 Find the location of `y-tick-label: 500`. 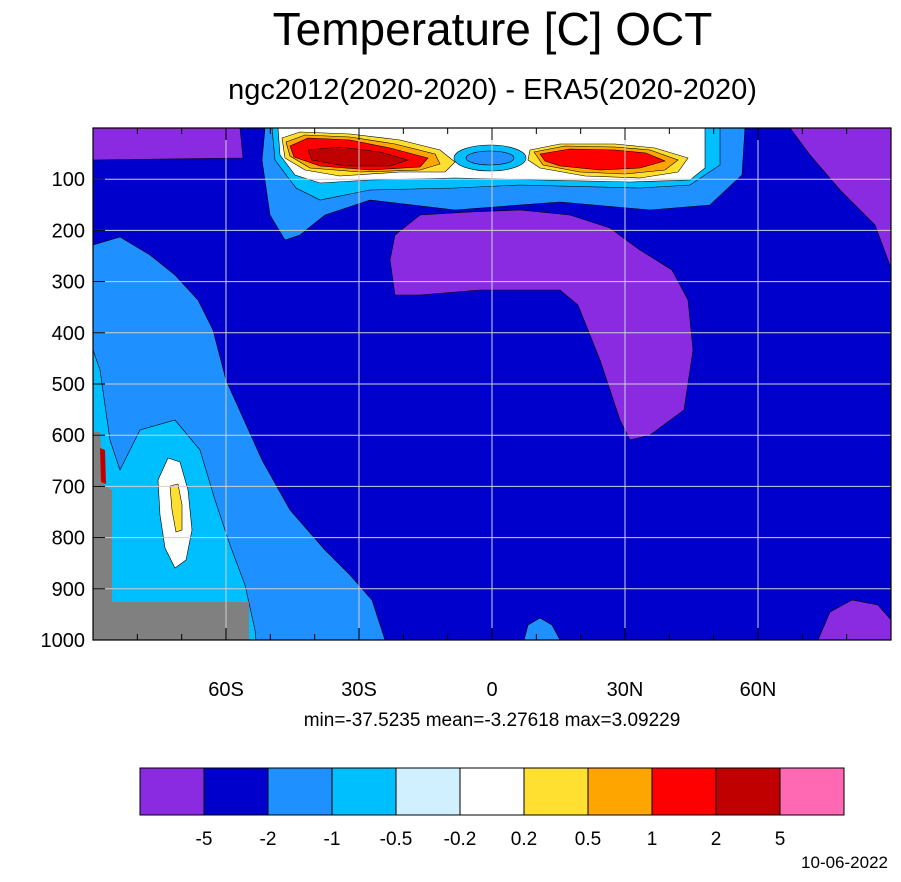

y-tick-label: 500 is located at coordinates (68, 385).